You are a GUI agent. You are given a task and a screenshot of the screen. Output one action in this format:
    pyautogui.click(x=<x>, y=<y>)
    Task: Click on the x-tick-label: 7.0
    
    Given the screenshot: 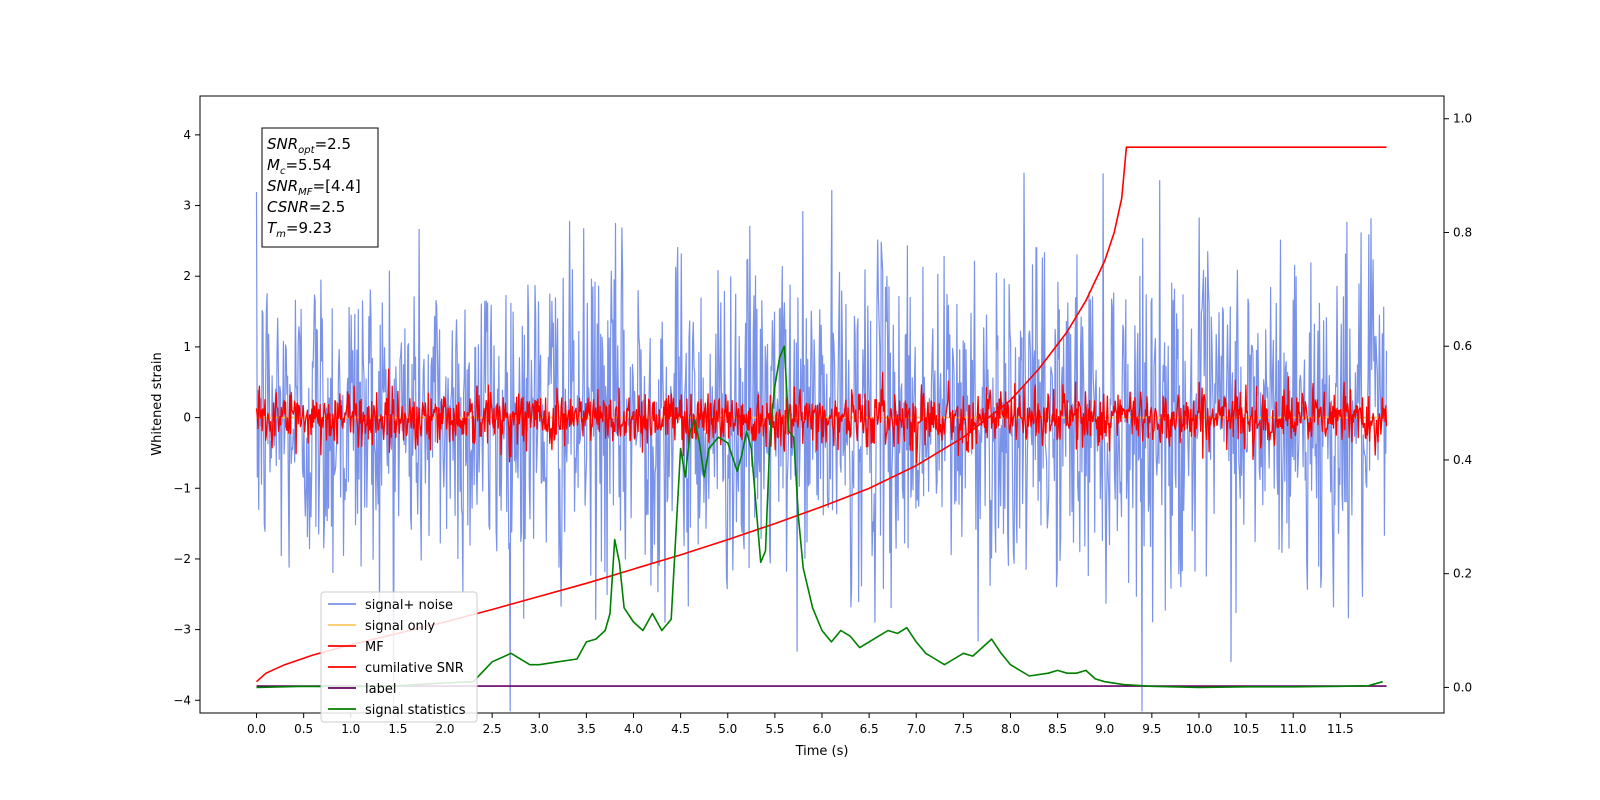 What is the action you would take?
    pyautogui.click(x=916, y=729)
    